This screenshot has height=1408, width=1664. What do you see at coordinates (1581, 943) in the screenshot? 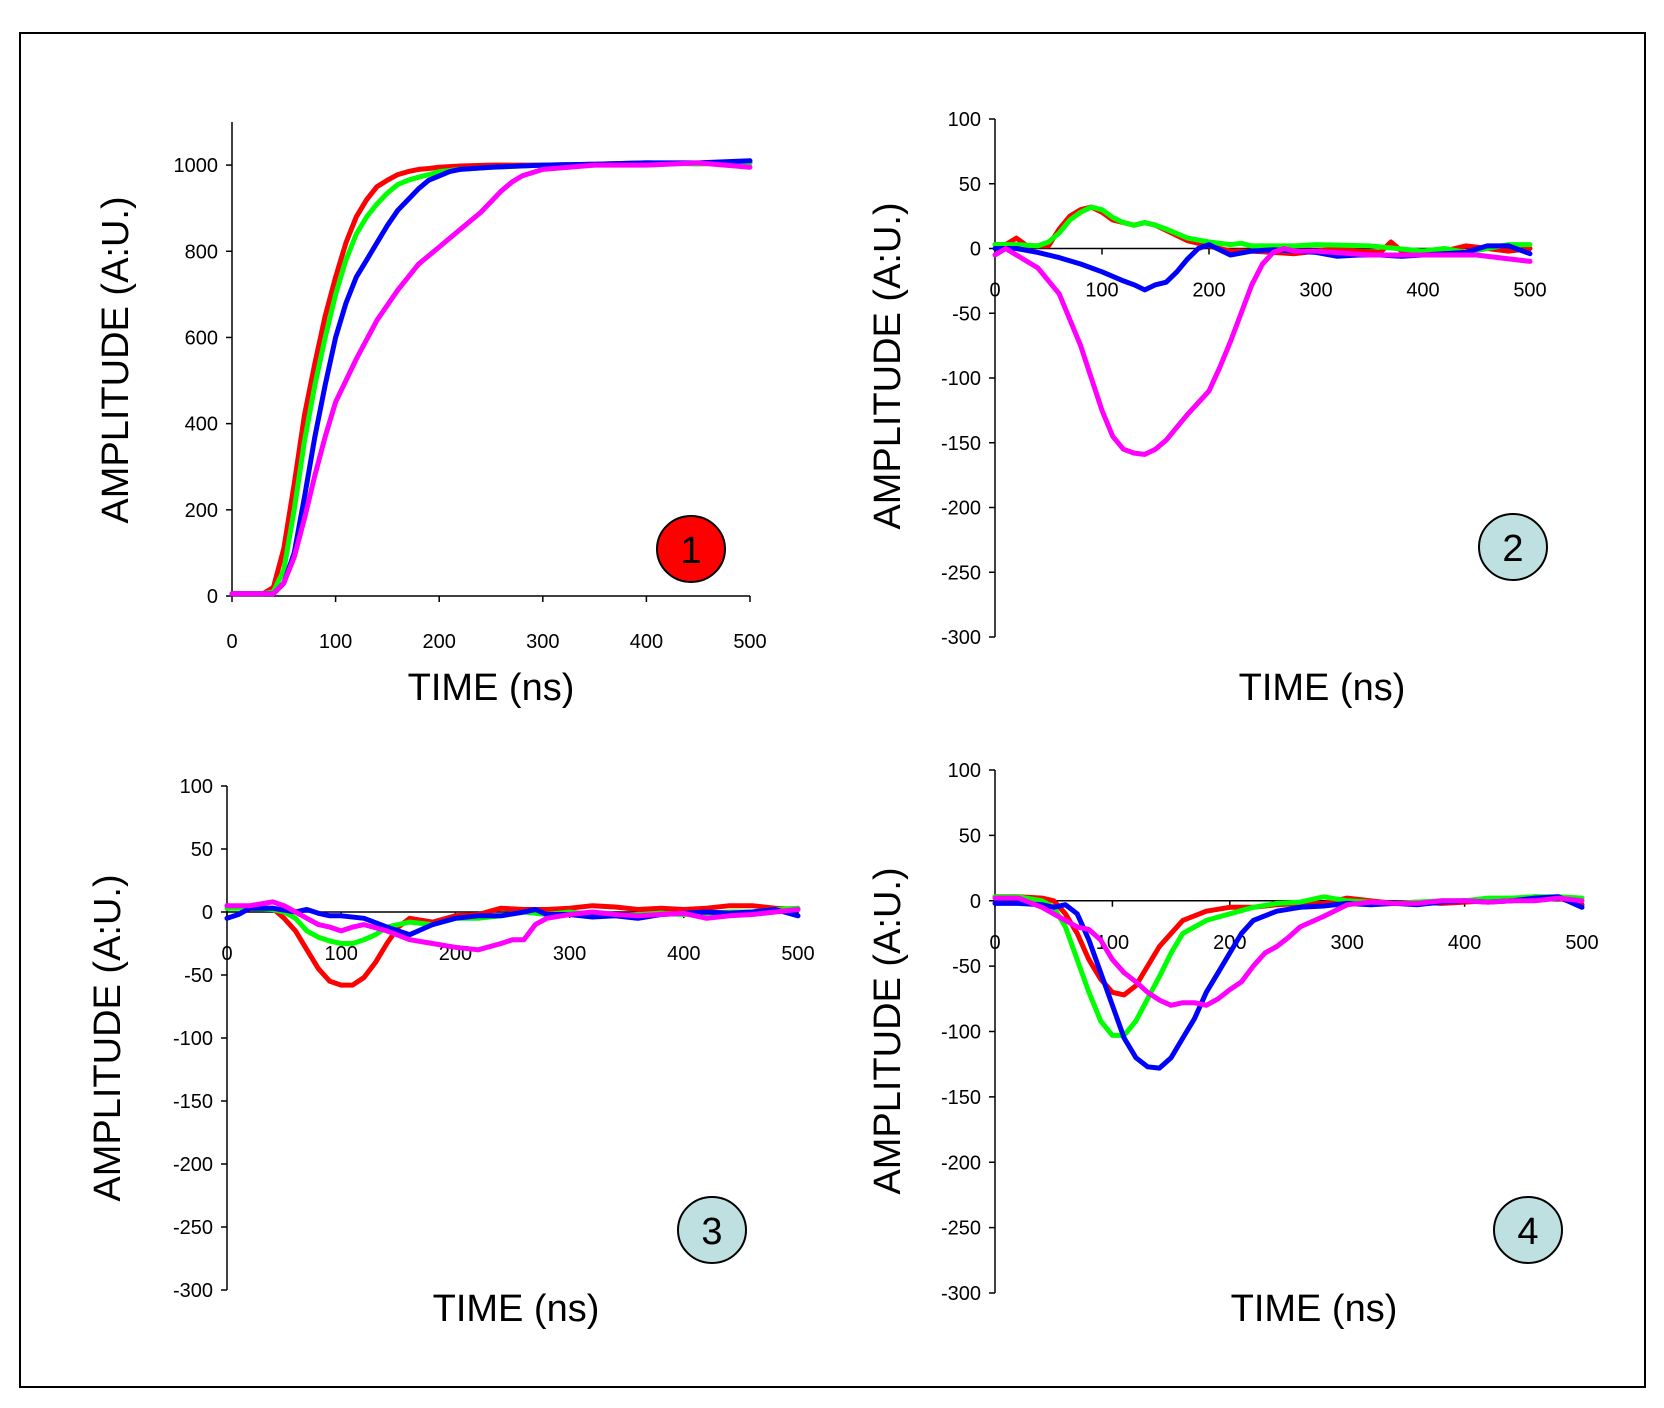
I see `panel-4-x-tick-label: 500` at bounding box center [1581, 943].